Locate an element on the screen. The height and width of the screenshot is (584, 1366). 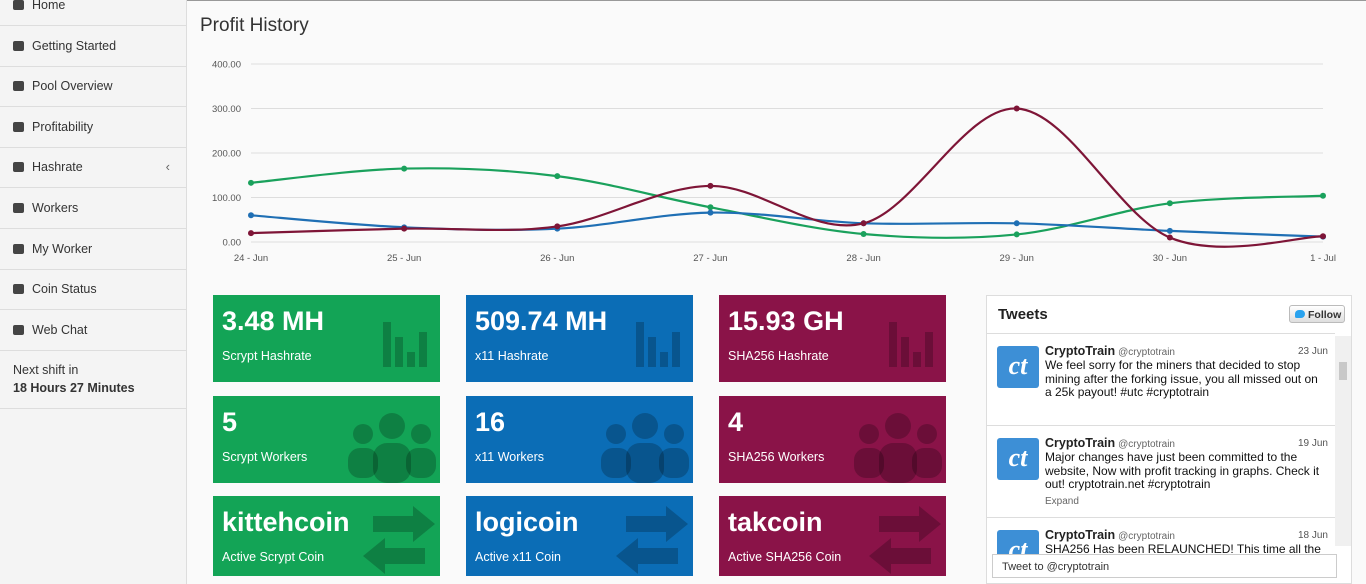
nav-item: Getting Started is located at coordinates (93, 46).